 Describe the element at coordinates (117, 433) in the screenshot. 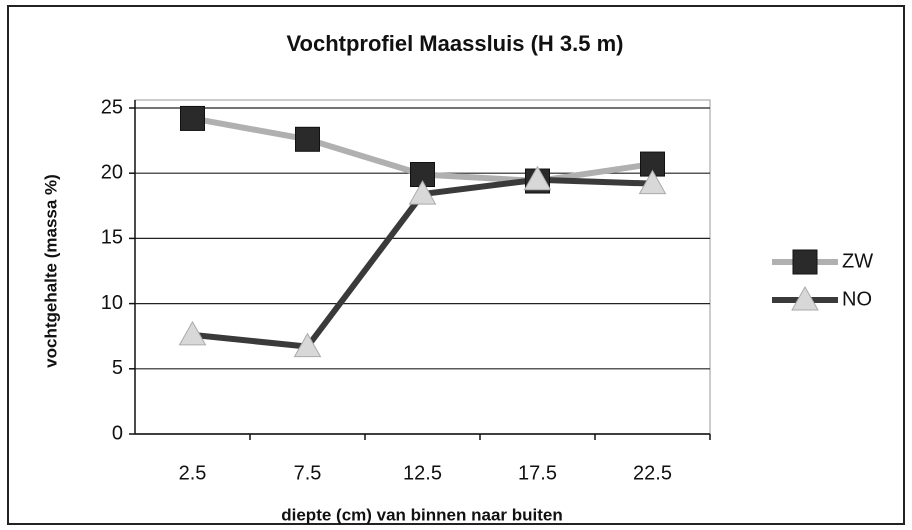

I see `y-tick-label: 0` at that location.